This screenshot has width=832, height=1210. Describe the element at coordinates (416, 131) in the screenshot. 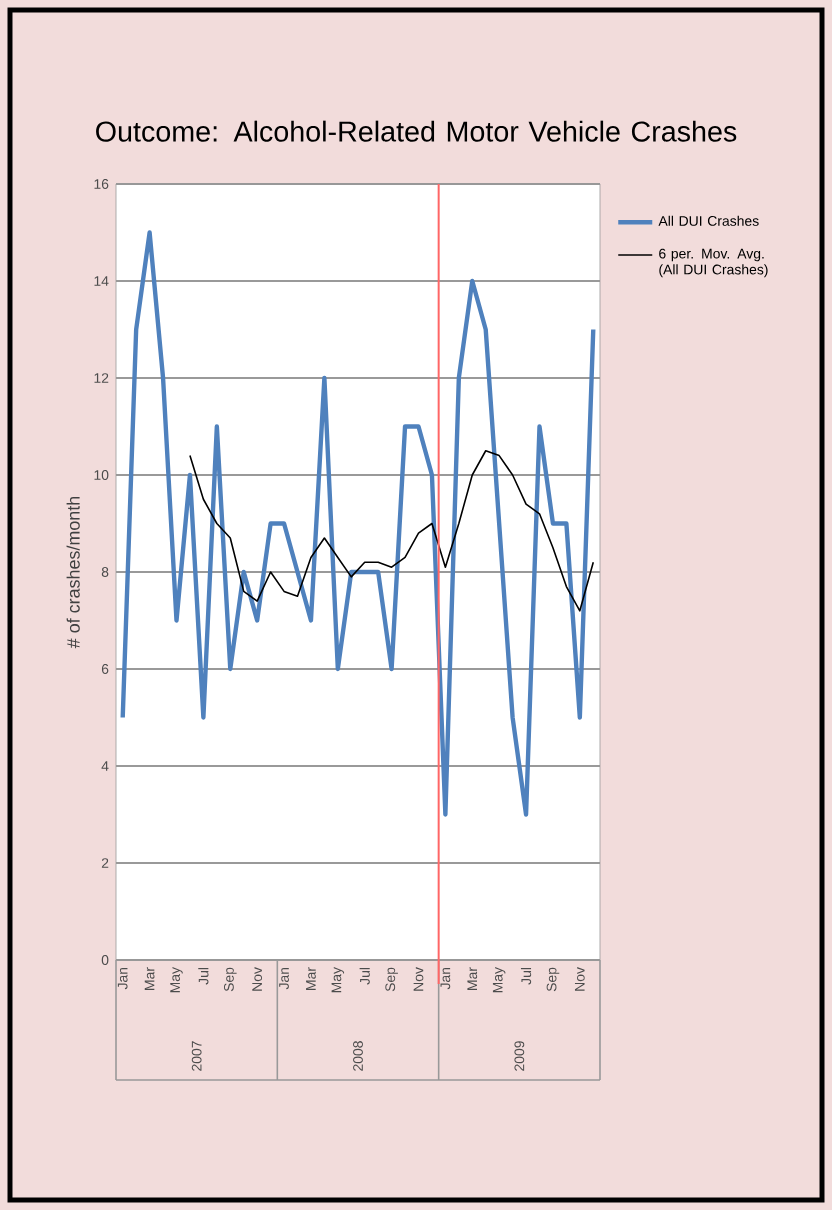

I see `chart-title: Outcome: Alcohol-Related Motor Vehicle Crashes` at that location.